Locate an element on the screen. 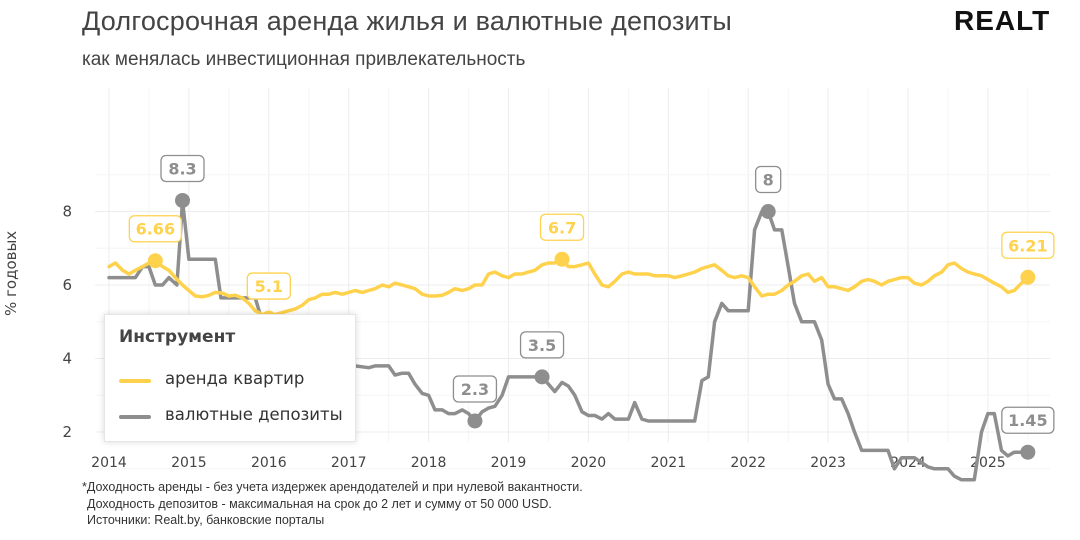  deposit-annotation-label: 8.3 is located at coordinates (182, 168).